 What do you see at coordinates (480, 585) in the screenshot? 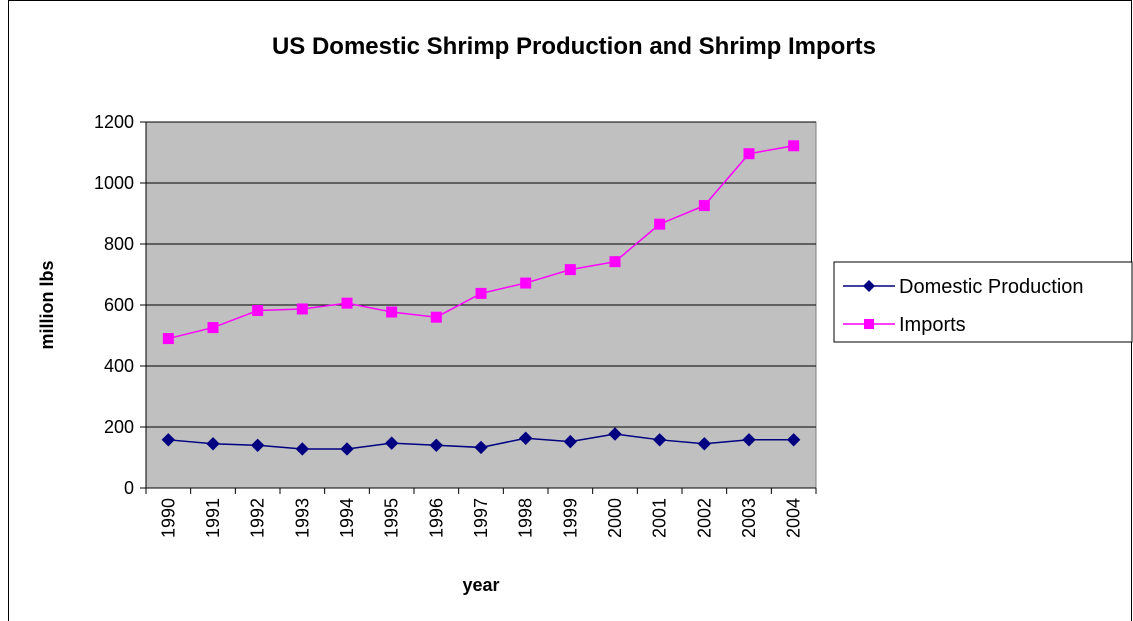
I see `x-axis-title: year` at bounding box center [480, 585].